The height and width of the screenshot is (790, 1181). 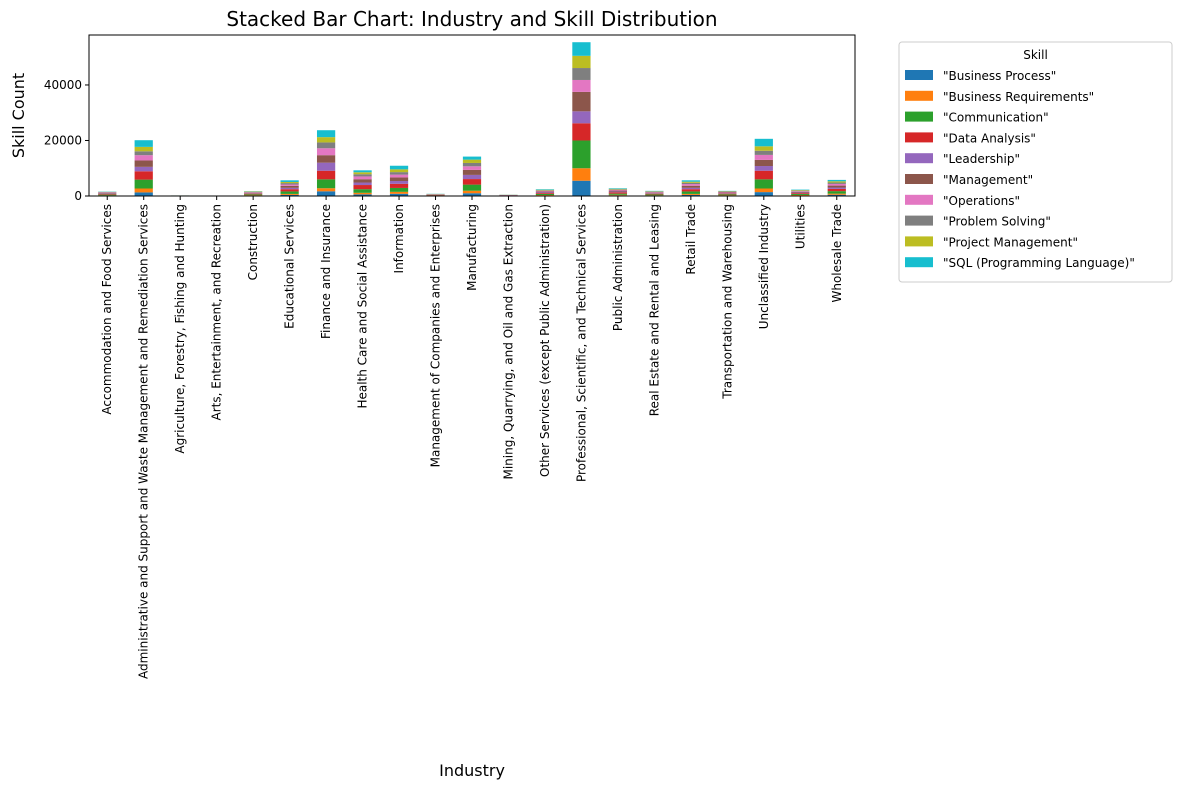 I want to click on y-axis: 0 20000 40000, so click(x=66, y=140).